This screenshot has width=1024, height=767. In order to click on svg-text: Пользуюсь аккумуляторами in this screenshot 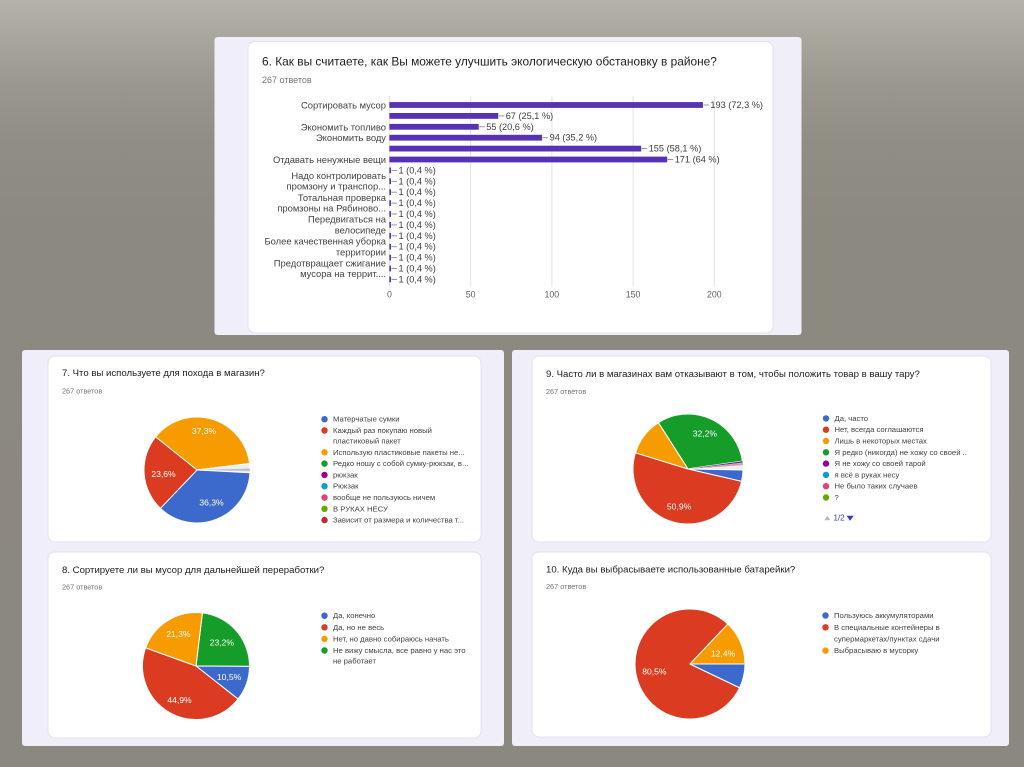, I will do `click(884, 615)`.